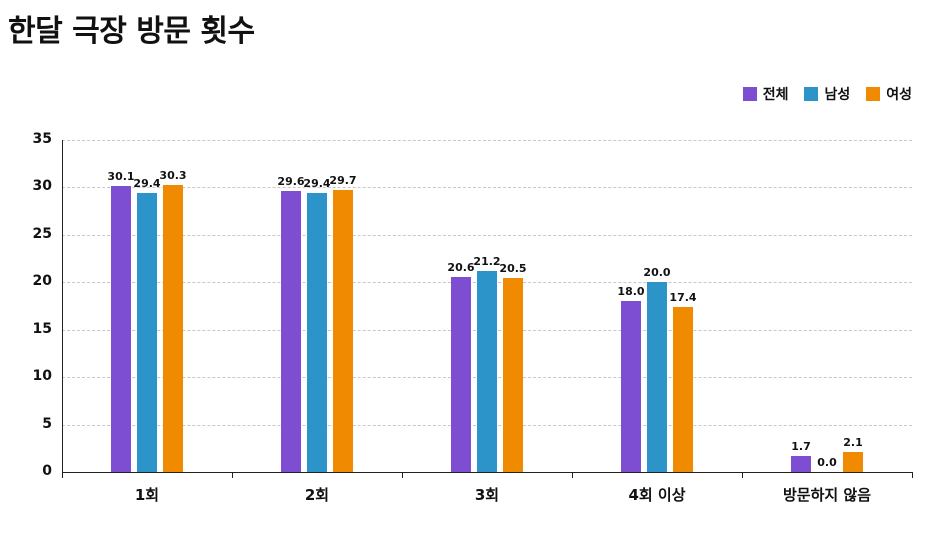 This screenshot has width=929, height=533. What do you see at coordinates (461, 267) in the screenshot?
I see `bar-value-label: 20.6` at bounding box center [461, 267].